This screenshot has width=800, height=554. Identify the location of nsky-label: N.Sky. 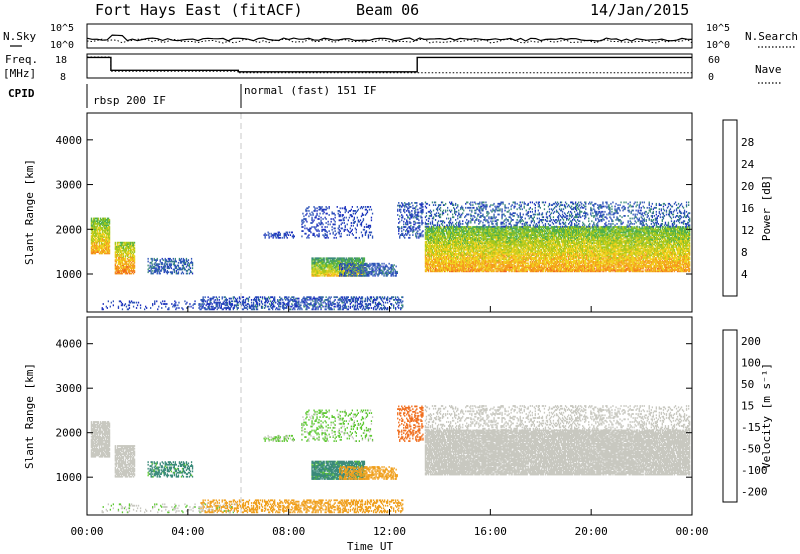
(19, 36).